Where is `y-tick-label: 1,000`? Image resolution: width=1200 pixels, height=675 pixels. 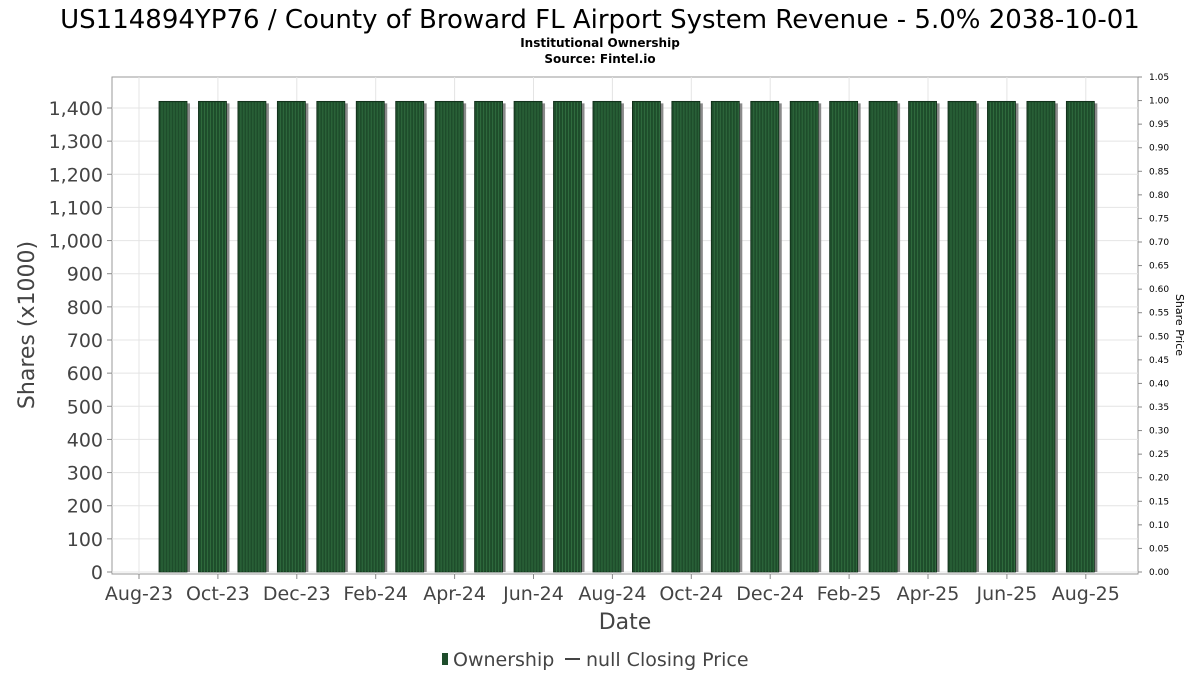
y-tick-label: 1,000 is located at coordinates (76, 242).